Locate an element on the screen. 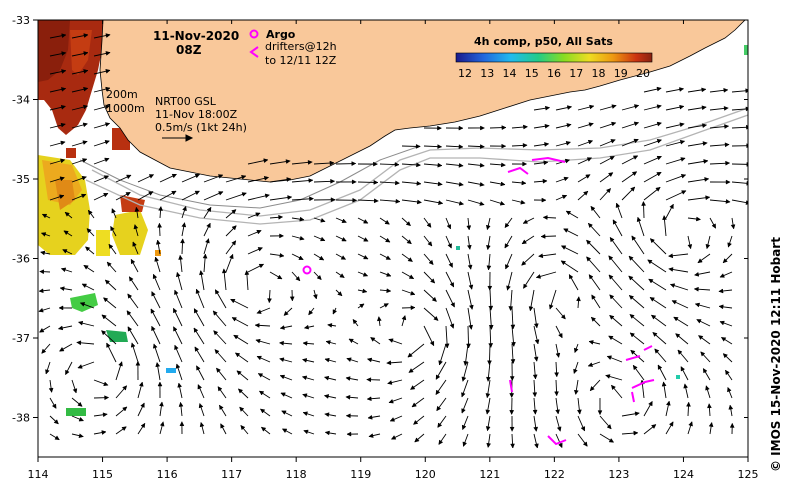  colorbar-tick-label: 19 is located at coordinates (621, 73).